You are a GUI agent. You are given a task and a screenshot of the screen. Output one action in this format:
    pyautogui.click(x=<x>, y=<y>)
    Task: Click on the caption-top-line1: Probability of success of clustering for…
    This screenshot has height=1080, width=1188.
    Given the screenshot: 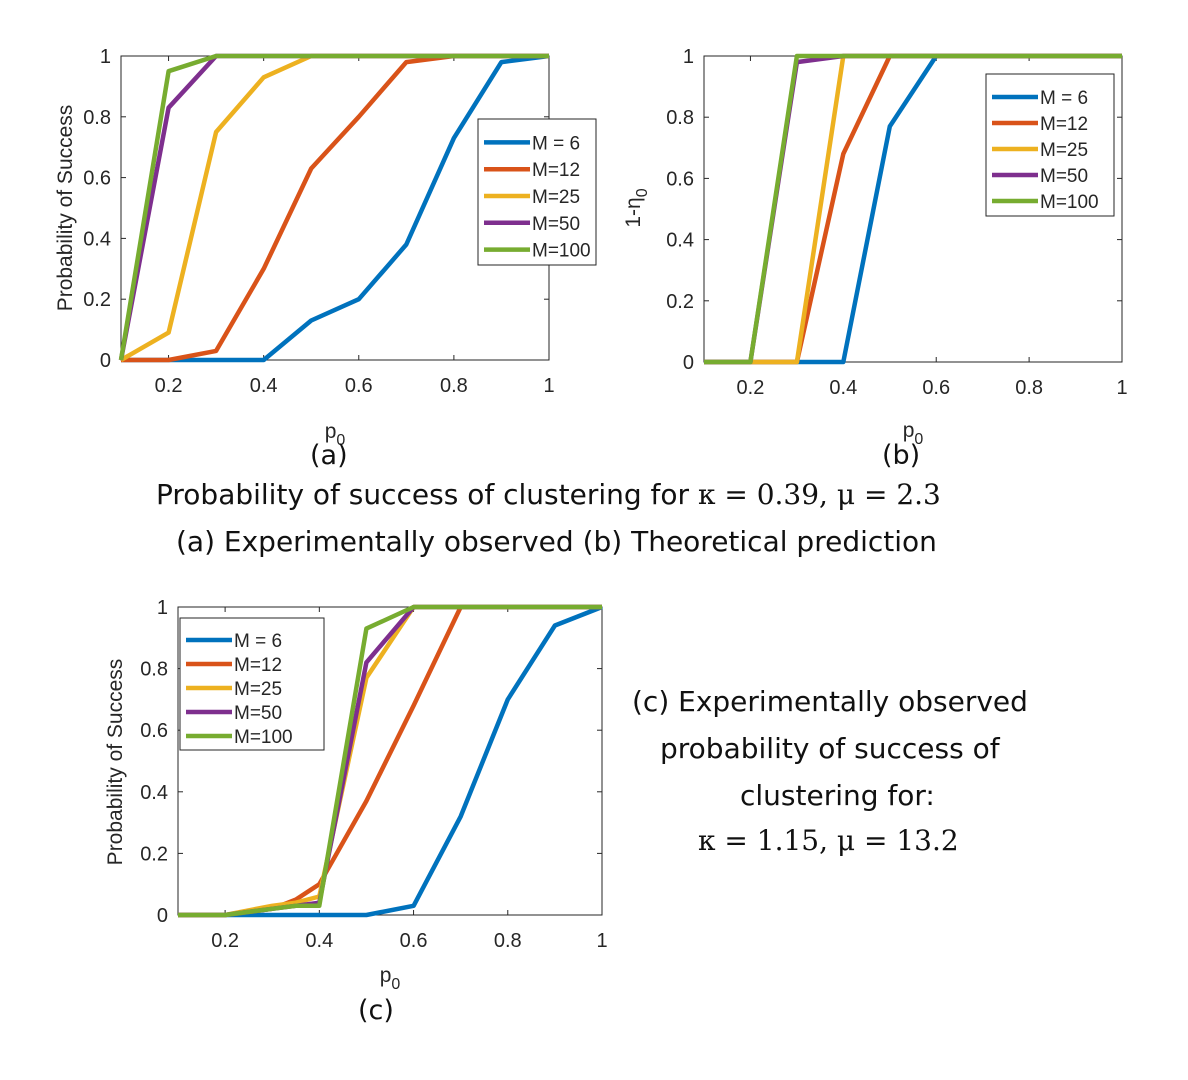 What is the action you would take?
    pyautogui.click(x=548, y=494)
    